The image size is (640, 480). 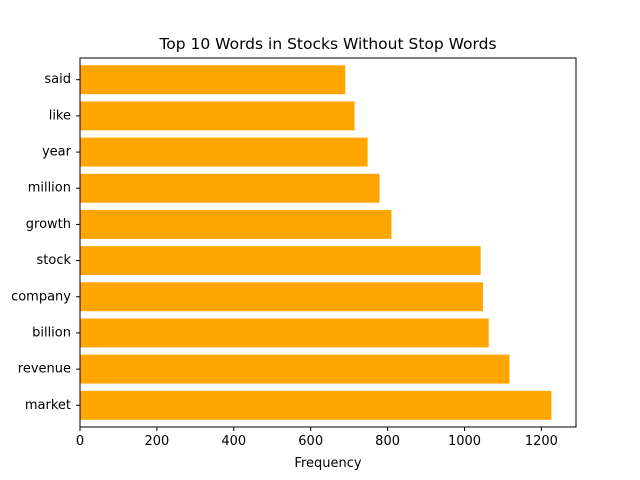 What do you see at coordinates (60, 115) in the screenshot?
I see `y-tick-label-like: like` at bounding box center [60, 115].